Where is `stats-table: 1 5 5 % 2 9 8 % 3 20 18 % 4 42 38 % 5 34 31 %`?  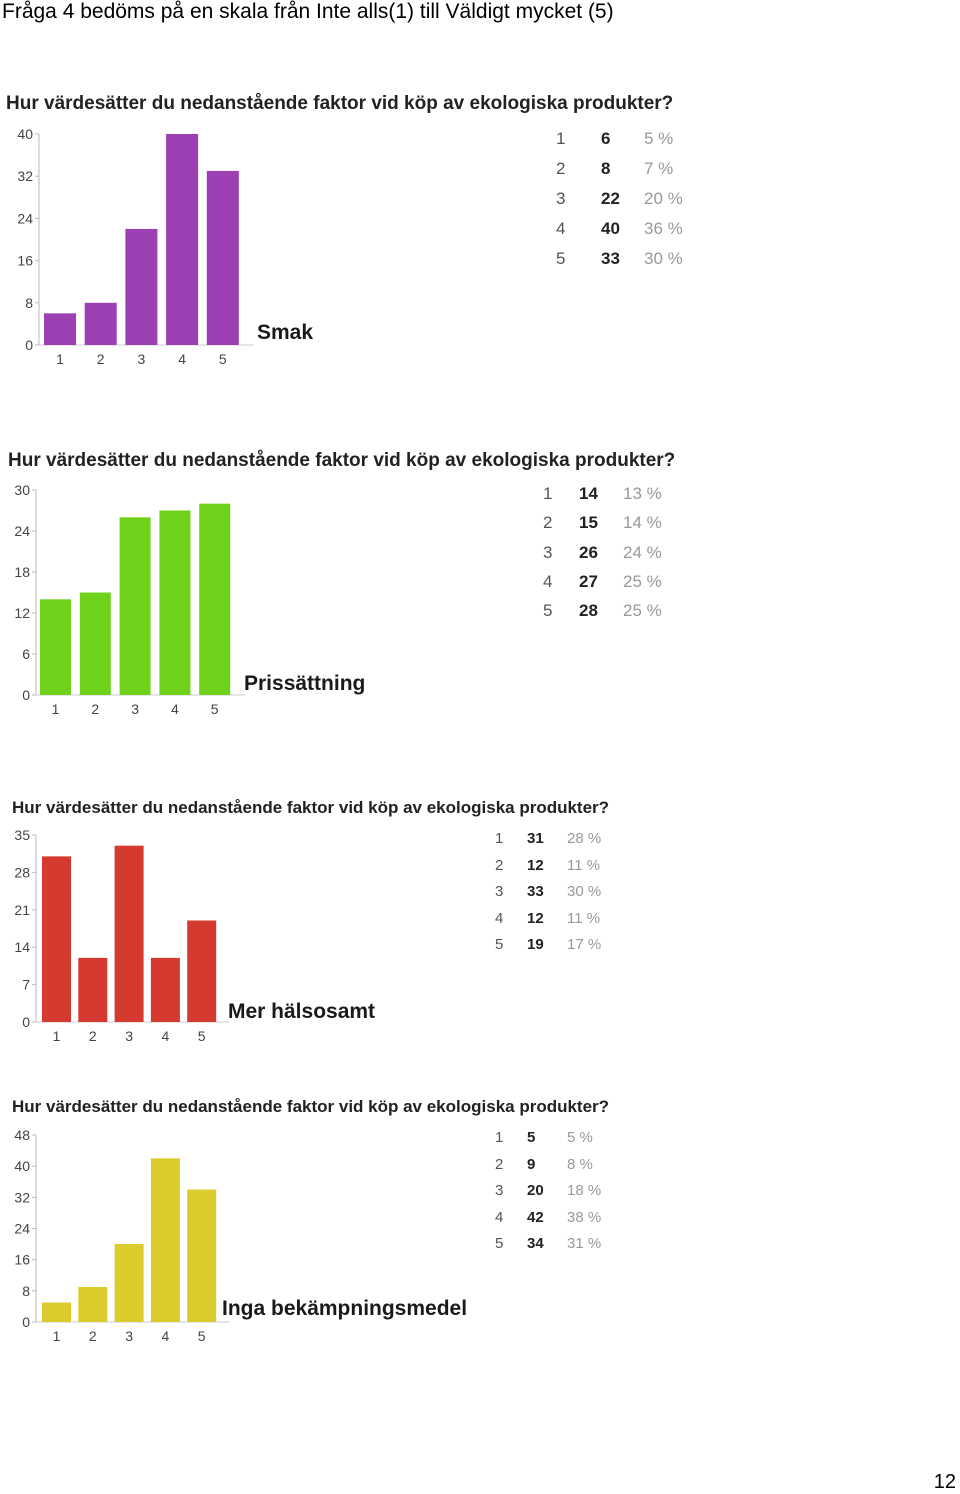 stats-table: 1 5 5 % 2 9 8 % 3 20 18 % 4 42 38 % 5 34 31 % is located at coordinates (575, 1200).